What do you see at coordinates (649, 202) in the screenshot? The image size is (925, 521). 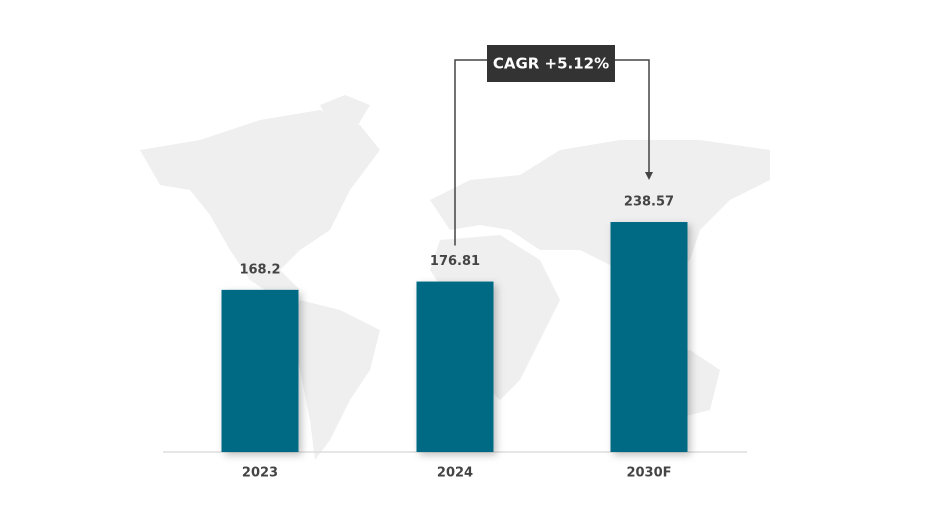 I see `value-label: 238.57` at bounding box center [649, 202].